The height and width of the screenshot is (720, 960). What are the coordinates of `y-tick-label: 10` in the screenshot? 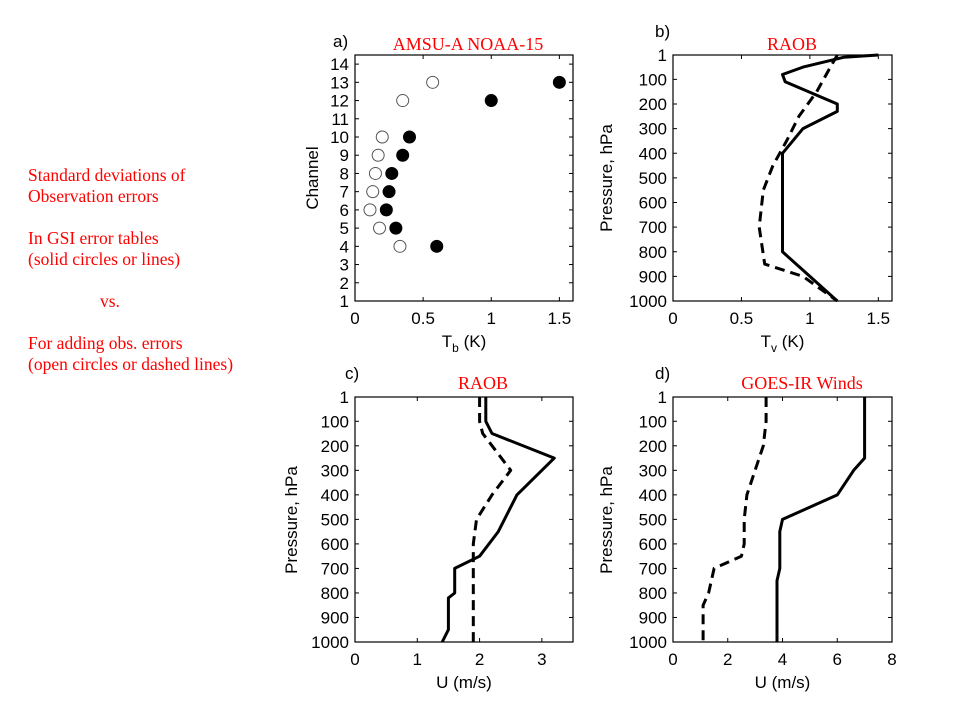 It's located at (339, 137).